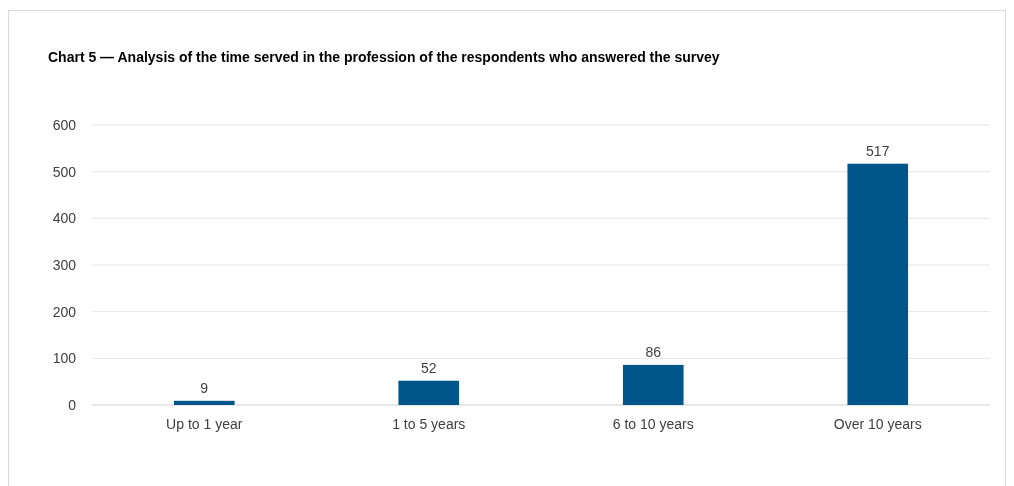  I want to click on data-label: 517, so click(878, 150).